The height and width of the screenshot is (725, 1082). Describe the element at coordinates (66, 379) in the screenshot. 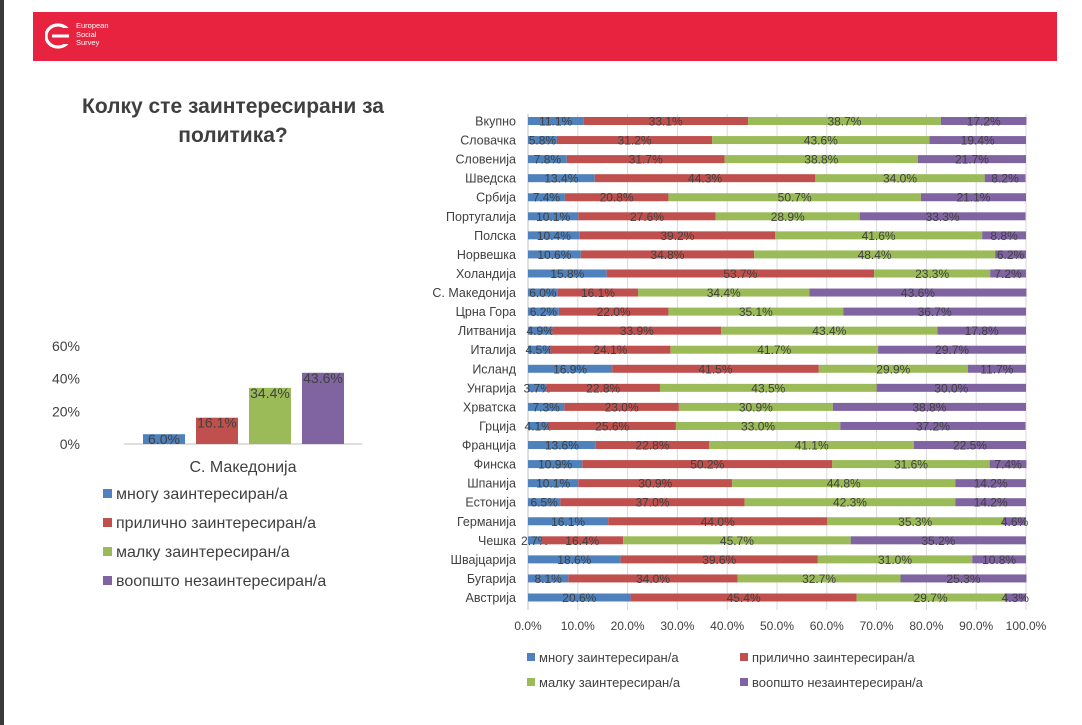

I see `y-tick-label: 40%` at that location.